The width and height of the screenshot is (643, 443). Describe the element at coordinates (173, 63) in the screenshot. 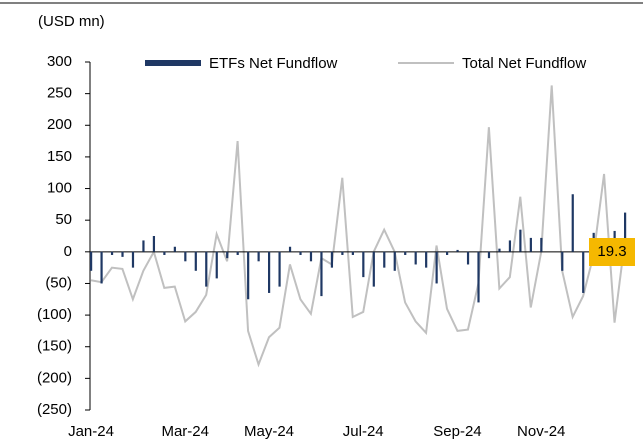

I see `legend-swatch` at that location.